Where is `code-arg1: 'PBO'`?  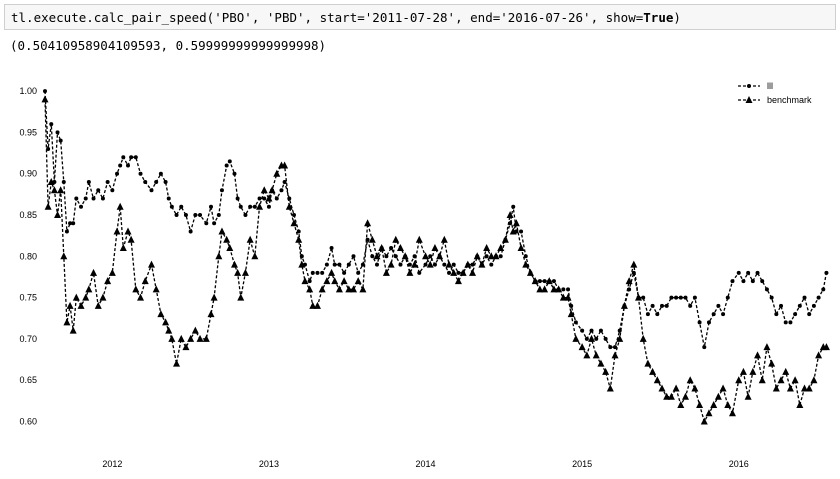 code-arg1: 'PBO' is located at coordinates (233, 17).